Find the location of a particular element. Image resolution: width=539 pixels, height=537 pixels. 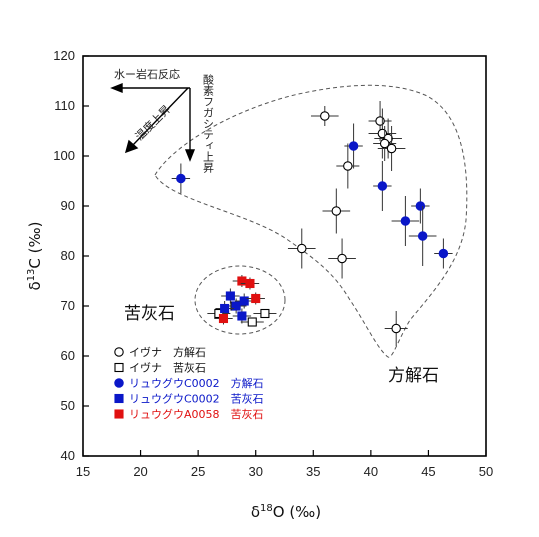

legend-item: イヴナ 方解石 is located at coordinates (160, 352).